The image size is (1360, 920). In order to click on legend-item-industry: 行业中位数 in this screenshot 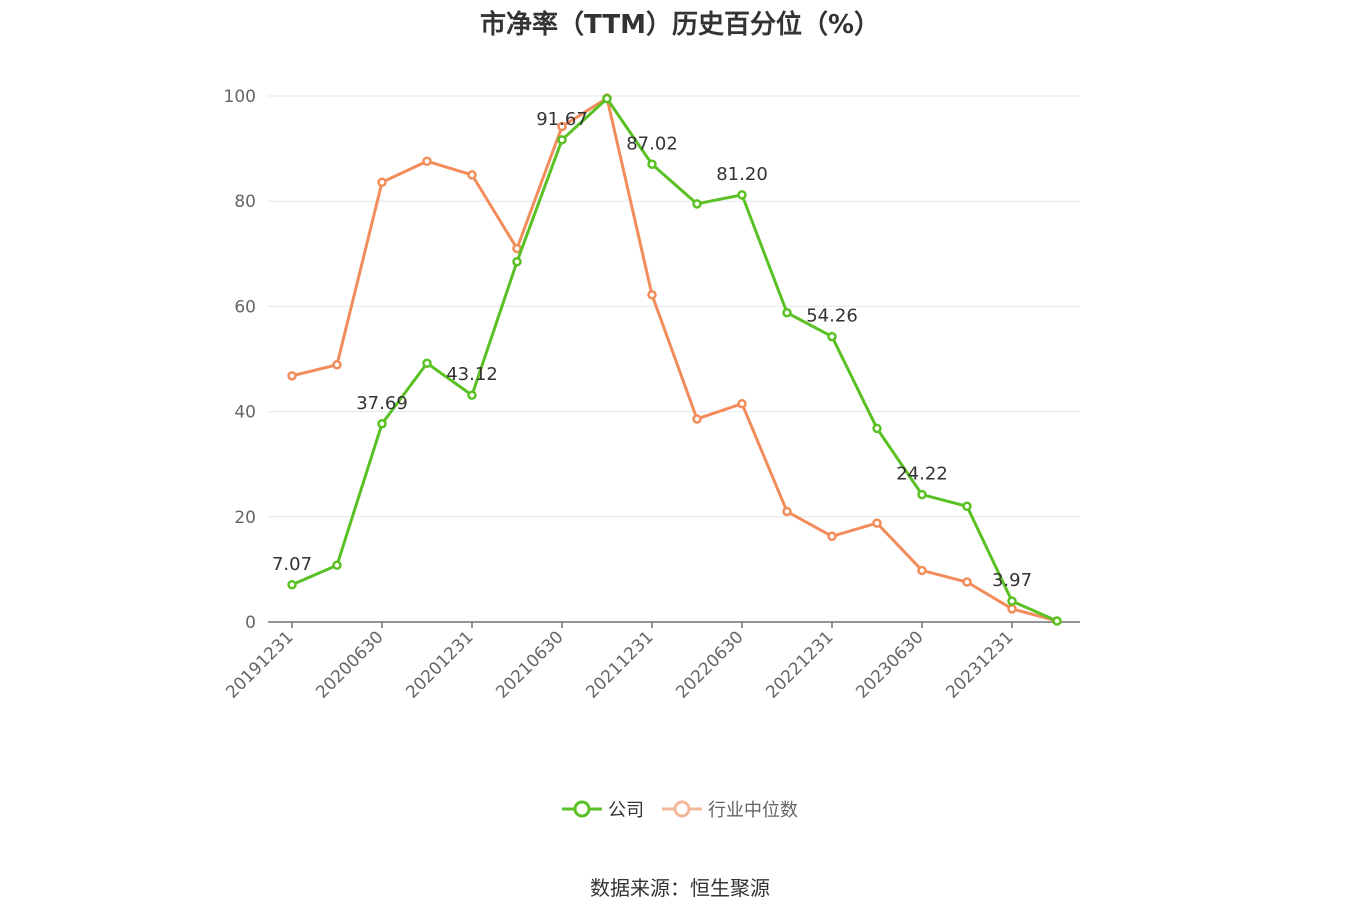, I will do `click(730, 809)`.